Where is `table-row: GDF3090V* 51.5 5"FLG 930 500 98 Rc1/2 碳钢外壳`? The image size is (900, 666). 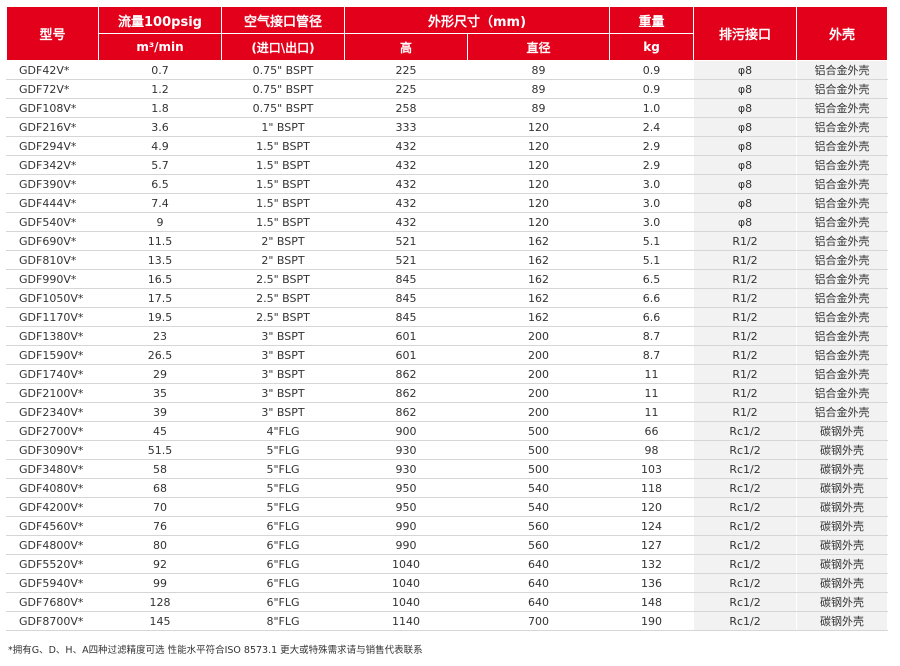 table-row: GDF3090V* 51.5 5"FLG 930 500 98 Rc1/2 碳钢外壳 is located at coordinates (447, 450).